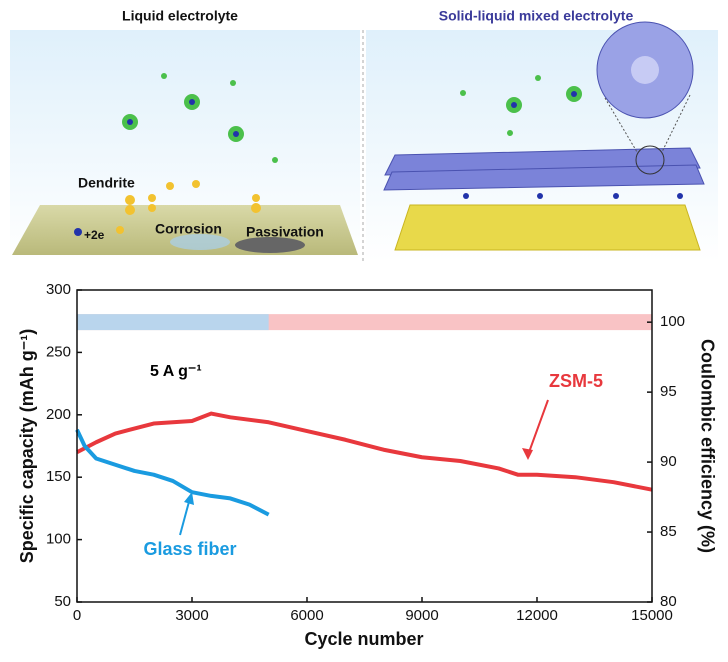 This screenshot has width=728, height=662. I want to click on dendrites, so click(188, 207).